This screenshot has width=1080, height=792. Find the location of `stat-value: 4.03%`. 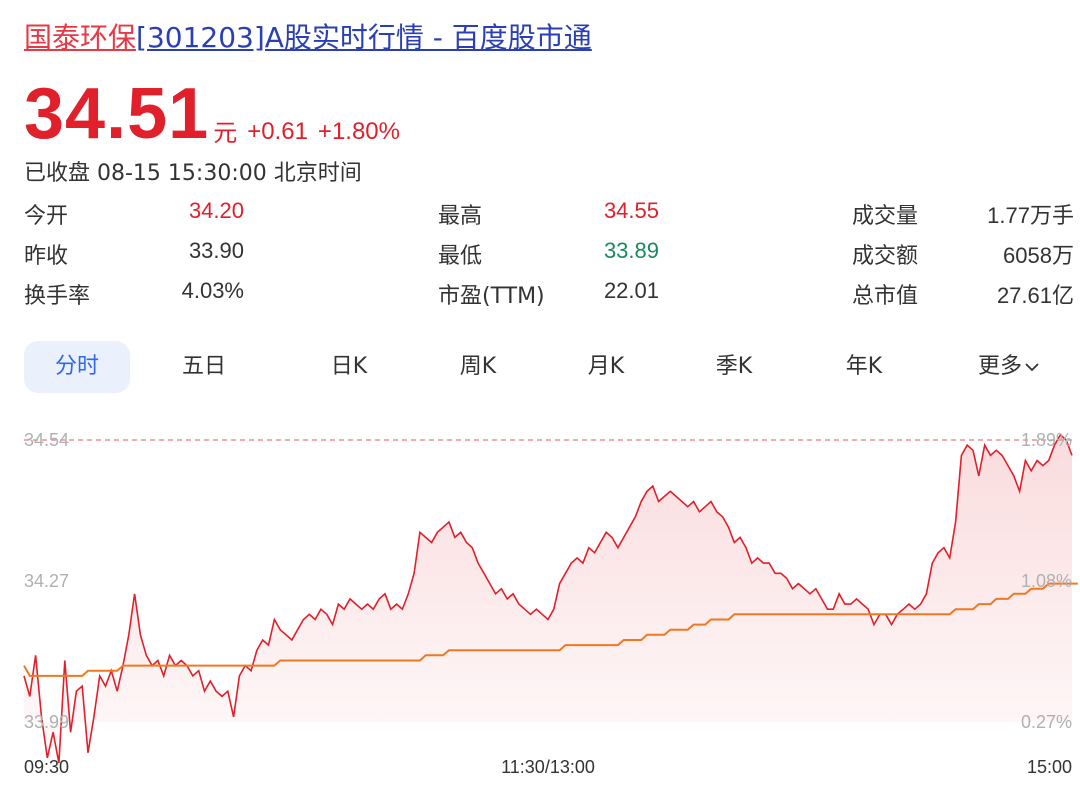

stat-value: 4.03% is located at coordinates (212, 290).